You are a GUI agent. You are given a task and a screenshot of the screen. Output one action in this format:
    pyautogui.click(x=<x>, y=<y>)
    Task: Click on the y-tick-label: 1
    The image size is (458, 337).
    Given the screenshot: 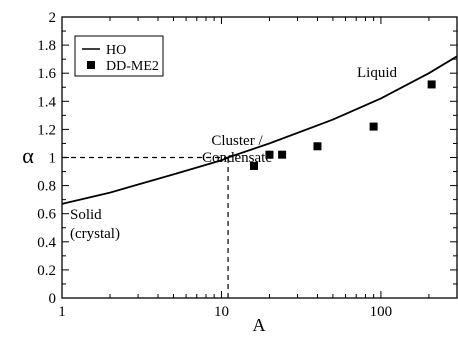 What is the action you would take?
    pyautogui.click(x=53, y=159)
    